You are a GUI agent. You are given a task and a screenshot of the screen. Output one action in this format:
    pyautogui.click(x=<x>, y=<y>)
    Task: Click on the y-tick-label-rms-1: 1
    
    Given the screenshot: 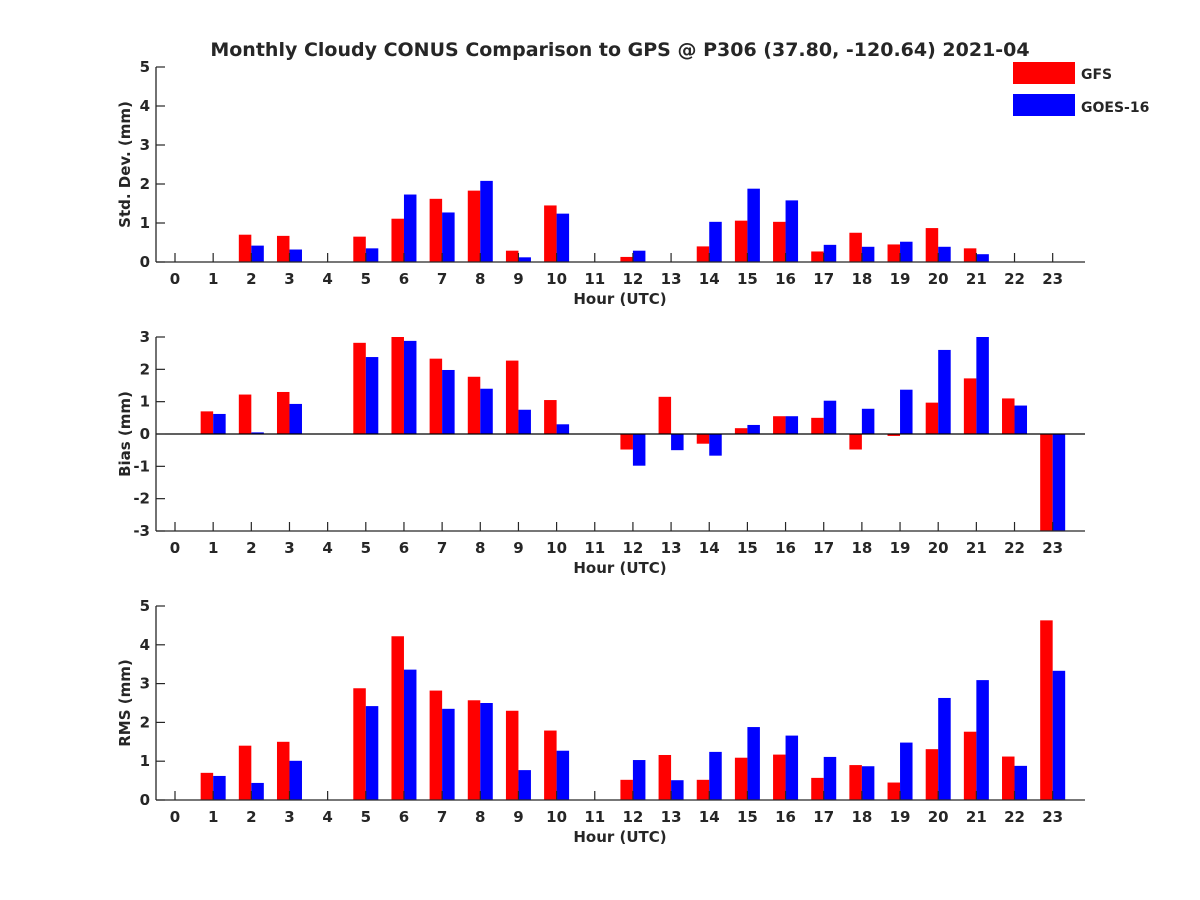 What is the action you would take?
    pyautogui.click(x=145, y=761)
    